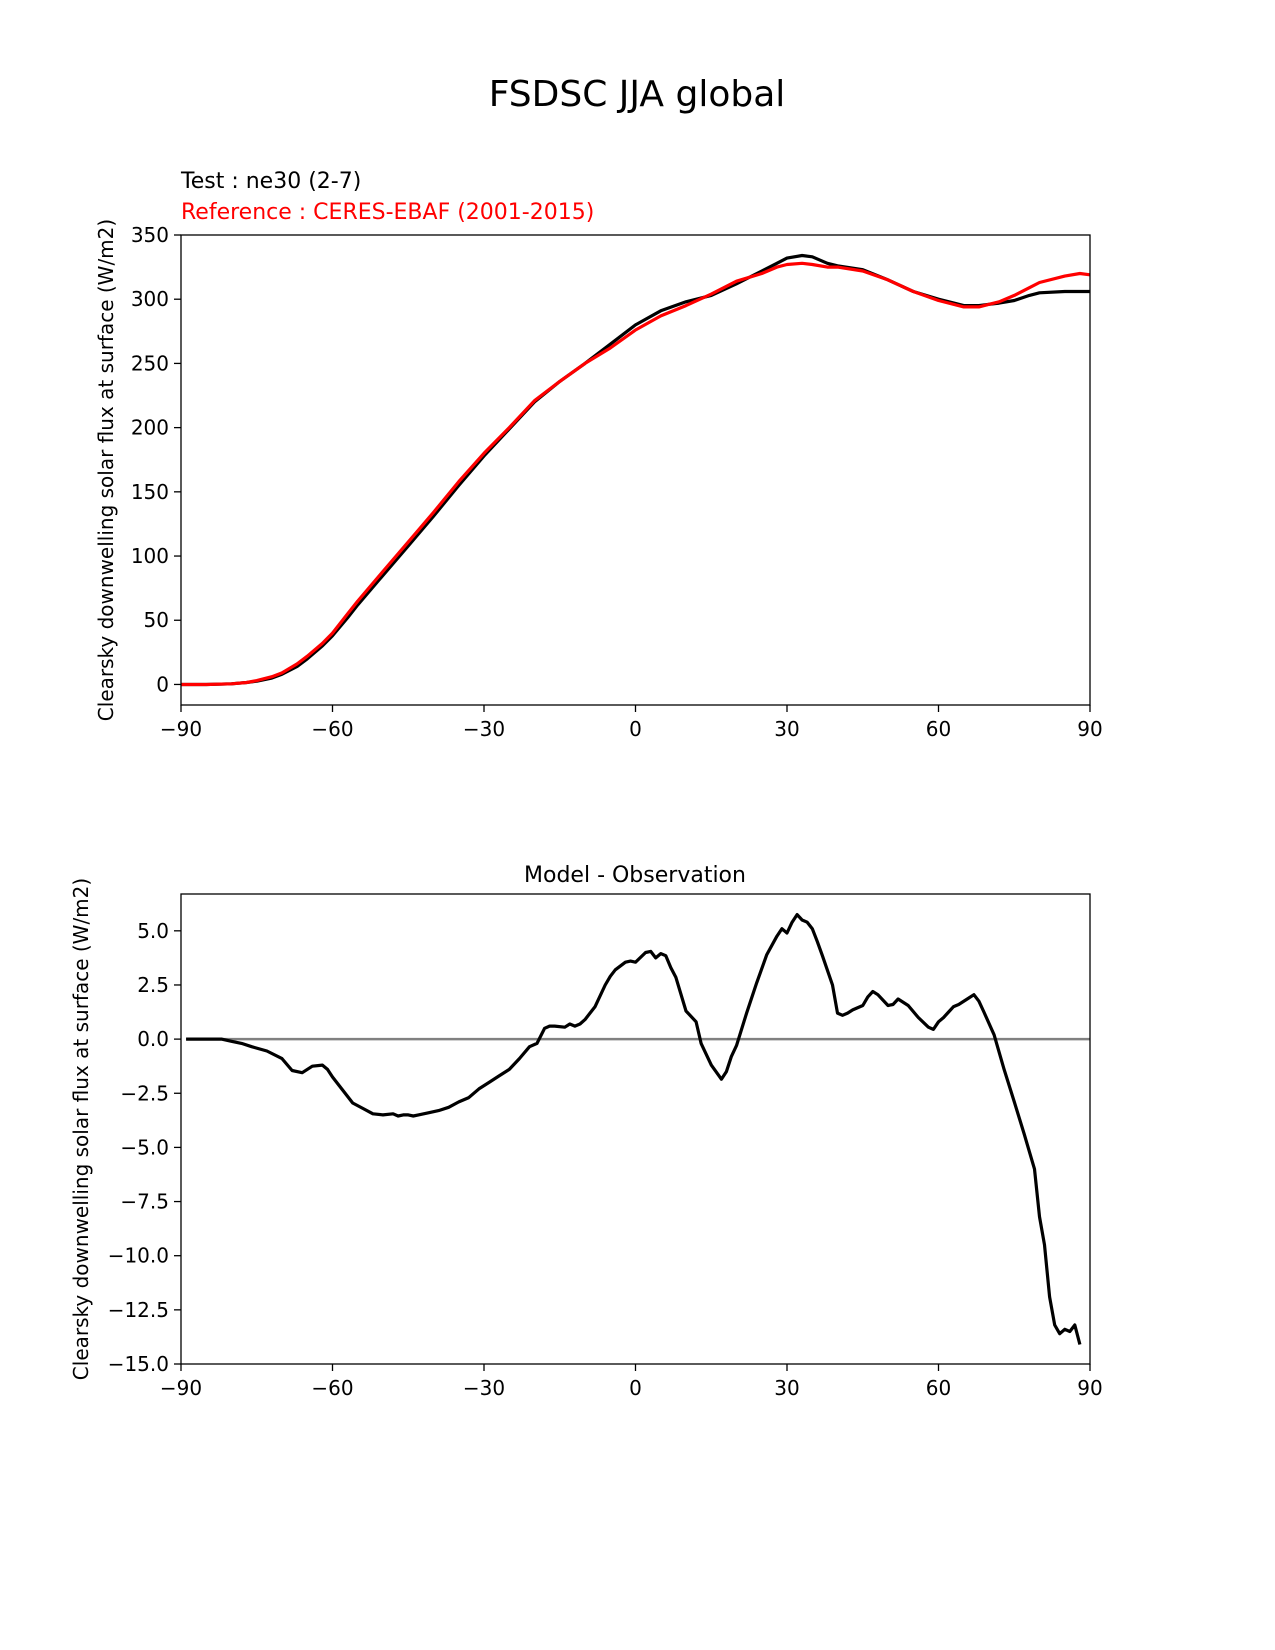  I want to click on reference-case-label: Reference : CERES-EBAF (2001-2015), so click(387, 212).